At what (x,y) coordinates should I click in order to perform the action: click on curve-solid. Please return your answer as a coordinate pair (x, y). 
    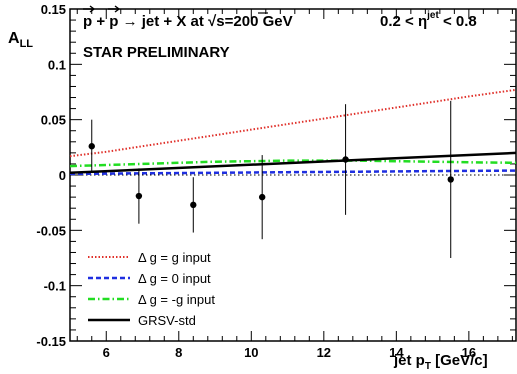
    Looking at the image, I should click on (293, 163).